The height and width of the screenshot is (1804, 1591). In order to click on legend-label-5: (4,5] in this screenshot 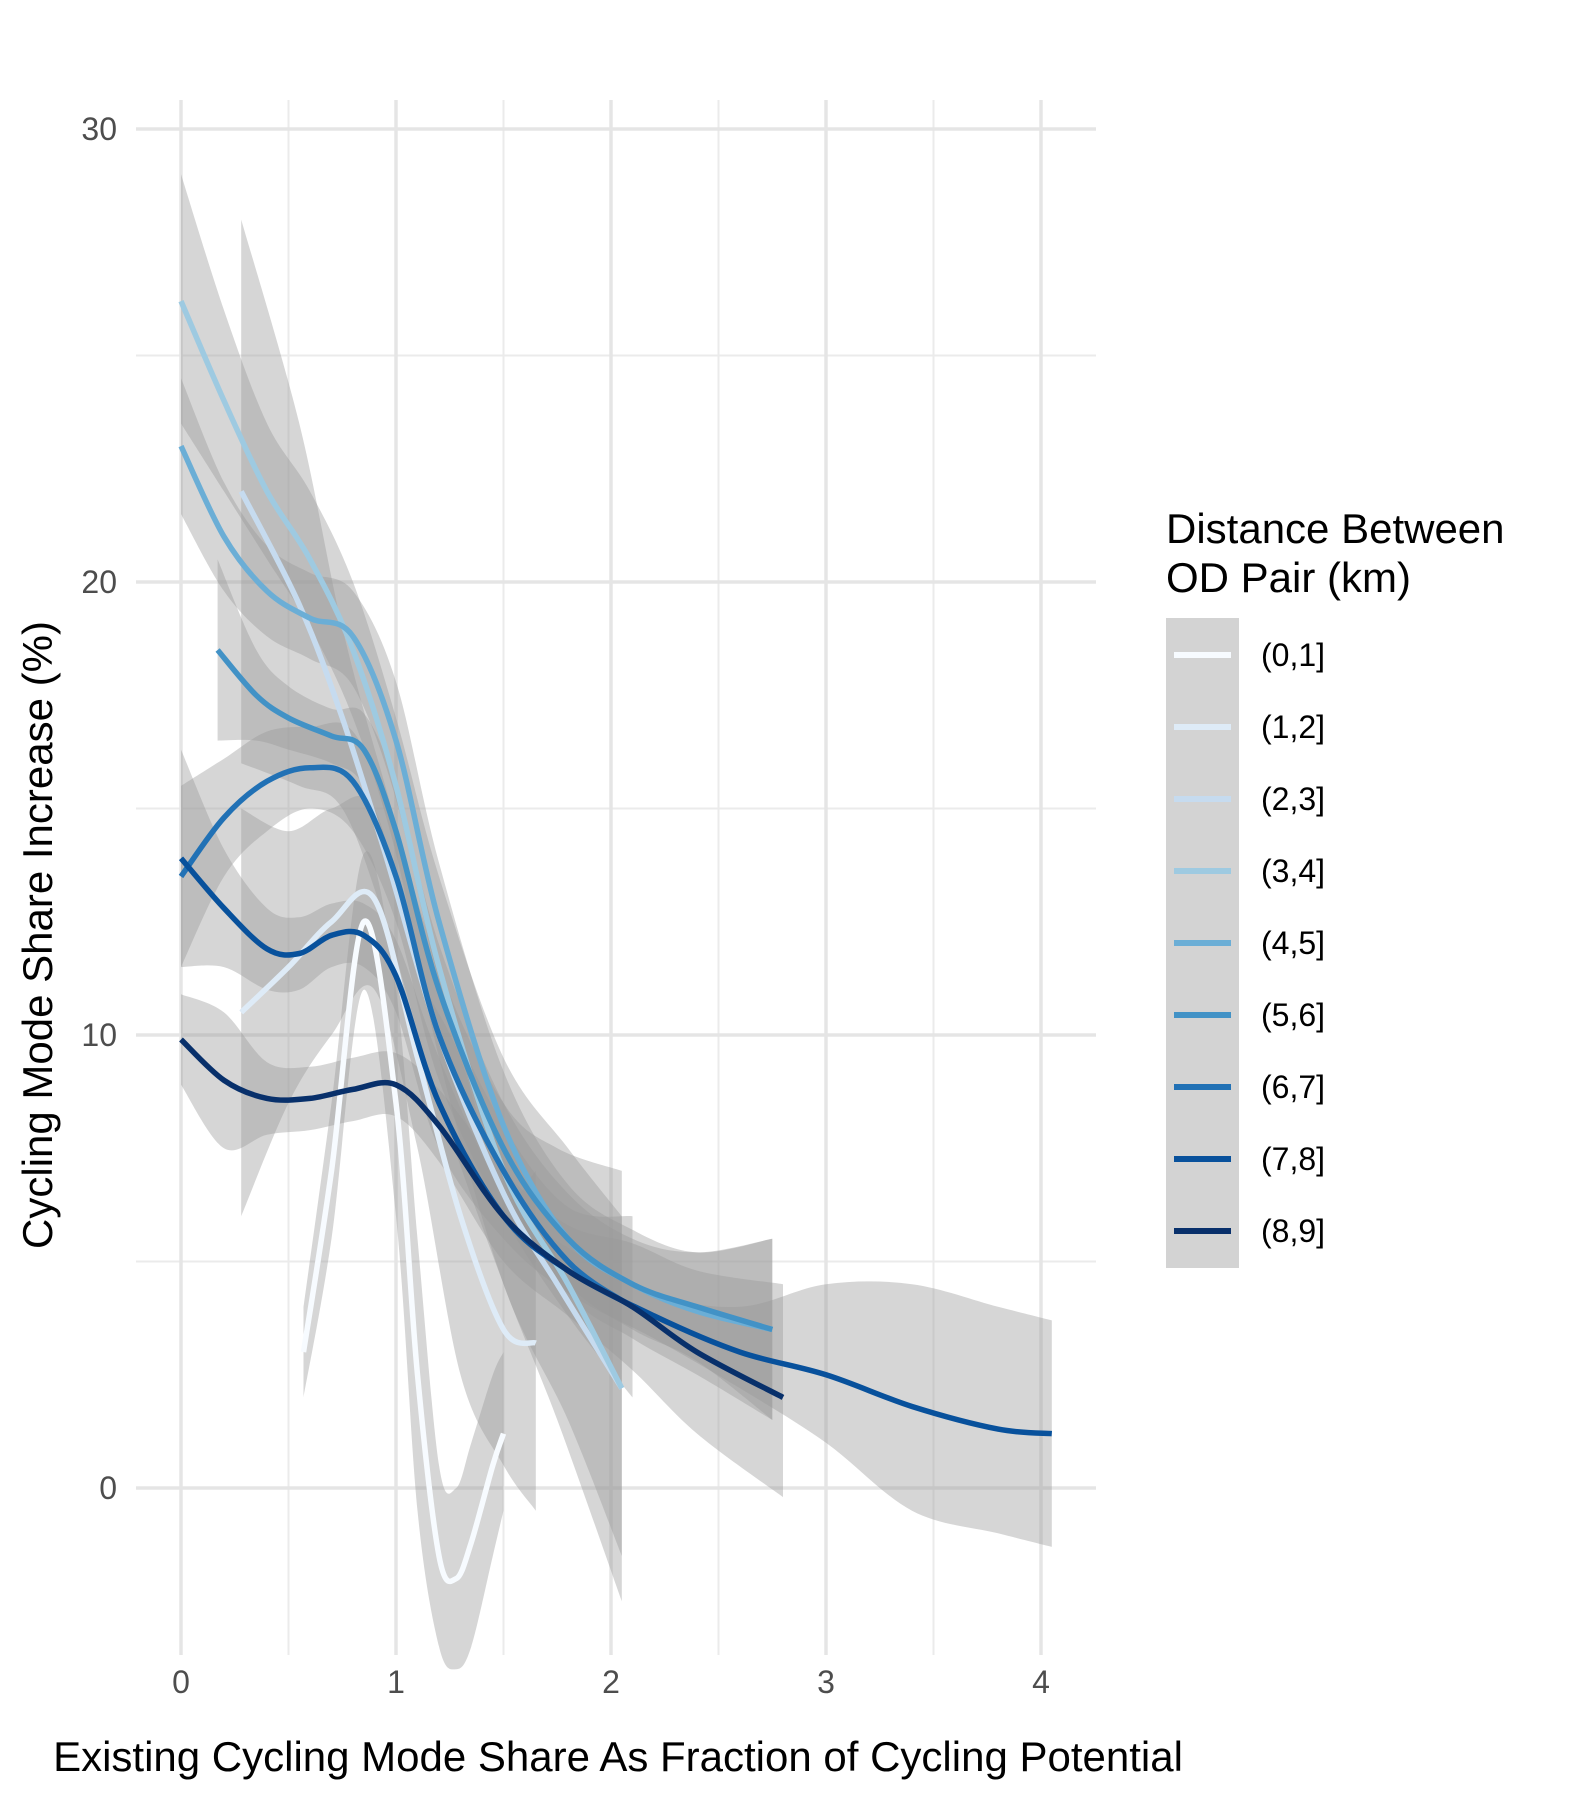, I will do `click(1293, 943)`.